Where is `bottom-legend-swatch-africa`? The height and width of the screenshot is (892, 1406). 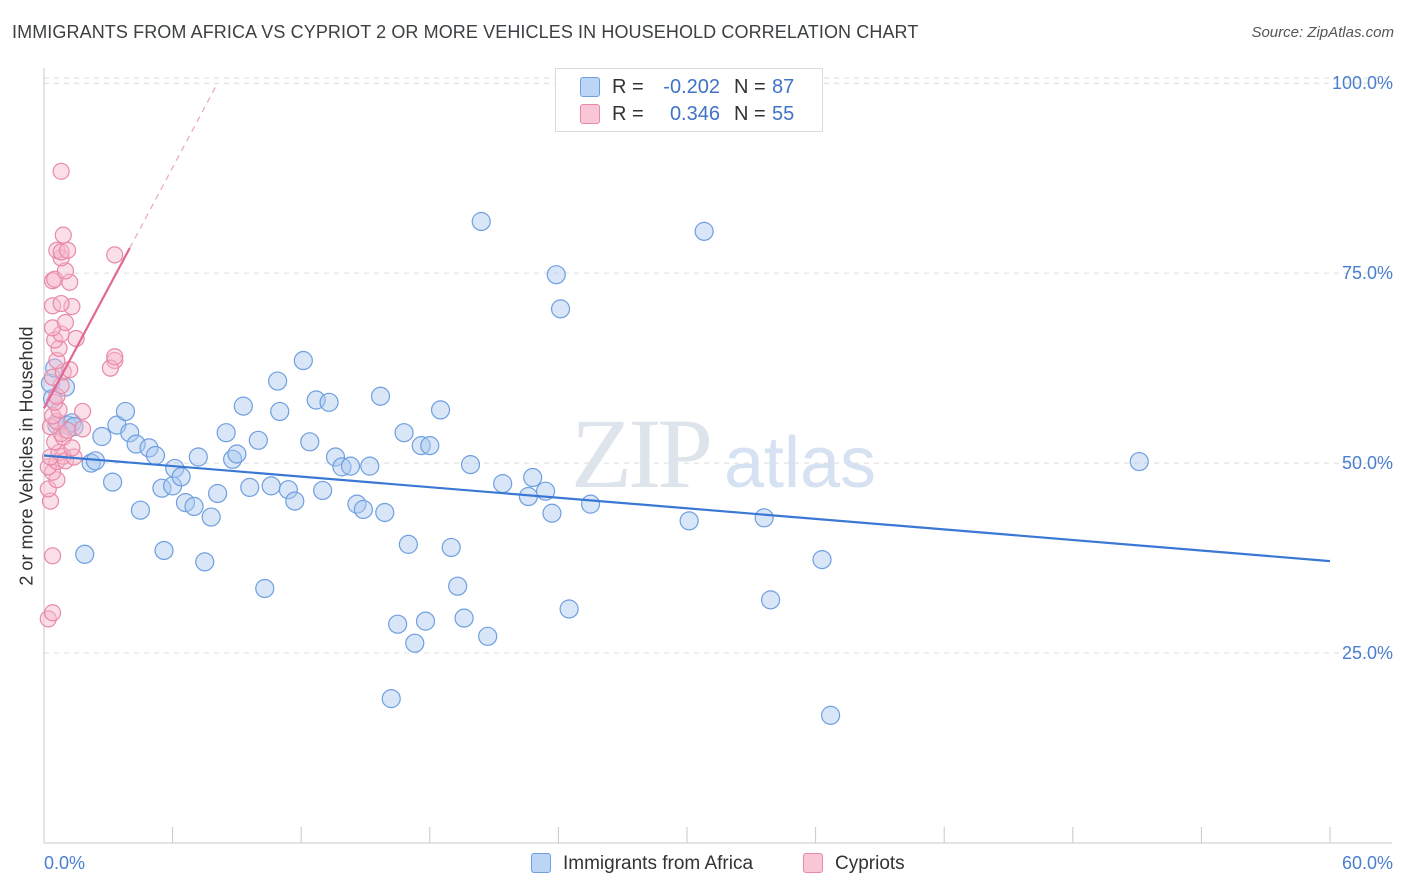
bottom-legend-swatch-africa is located at coordinates (541, 863).